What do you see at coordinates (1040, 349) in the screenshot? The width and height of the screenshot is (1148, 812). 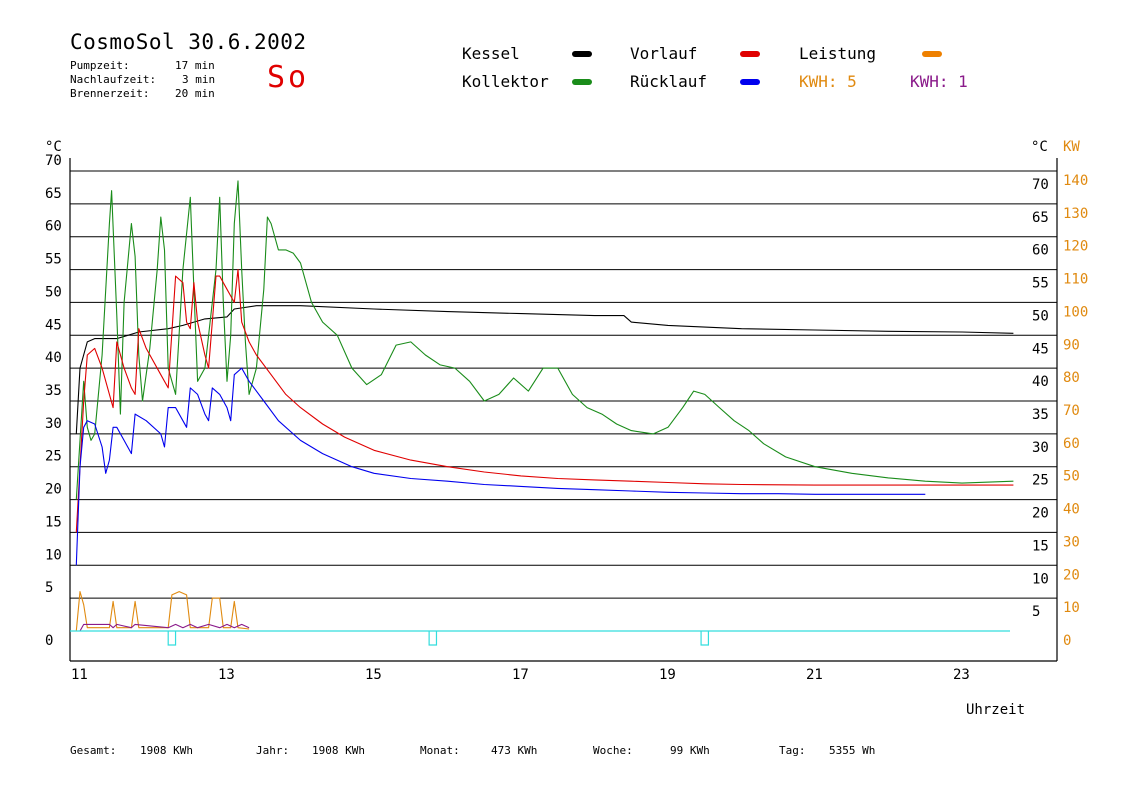 I see `y-tick-right-45: 45` at bounding box center [1040, 349].